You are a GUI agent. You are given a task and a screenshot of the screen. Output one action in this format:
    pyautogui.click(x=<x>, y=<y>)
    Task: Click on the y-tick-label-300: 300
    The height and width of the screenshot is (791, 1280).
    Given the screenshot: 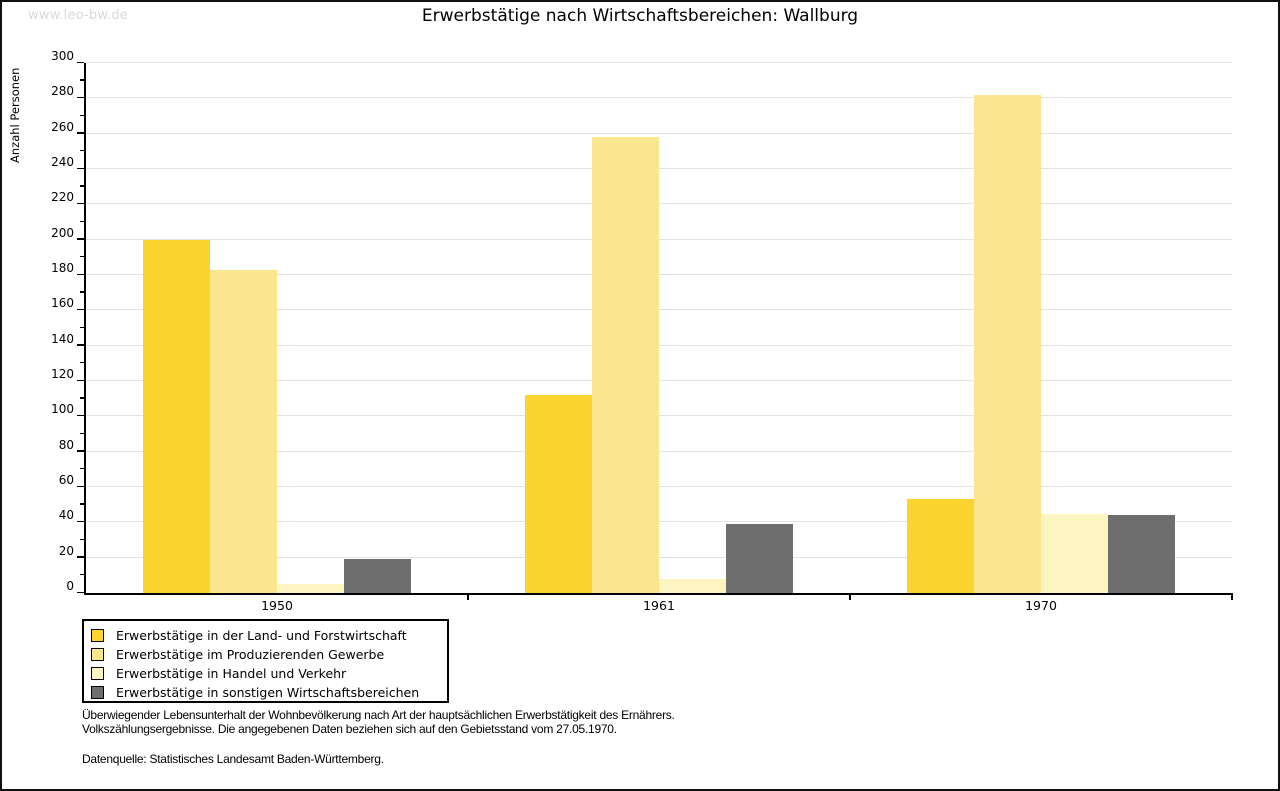 What is the action you would take?
    pyautogui.click(x=62, y=56)
    